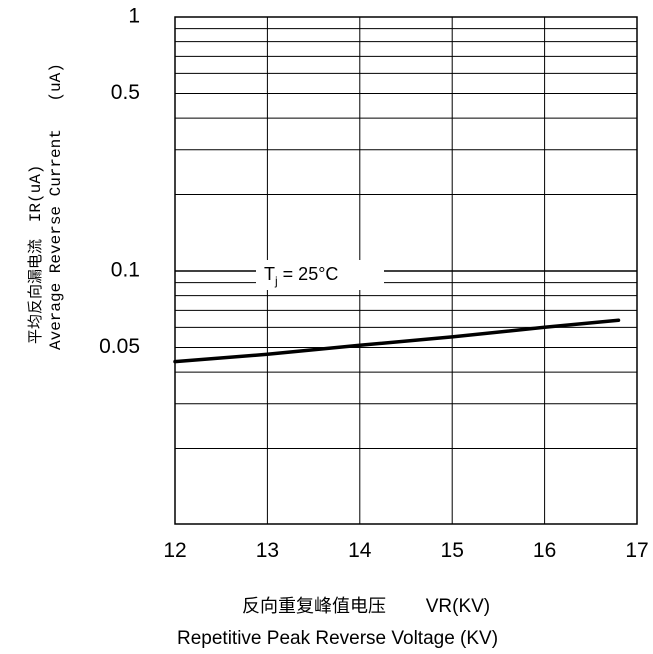  I want to click on x-tick-label: 12, so click(174, 550).